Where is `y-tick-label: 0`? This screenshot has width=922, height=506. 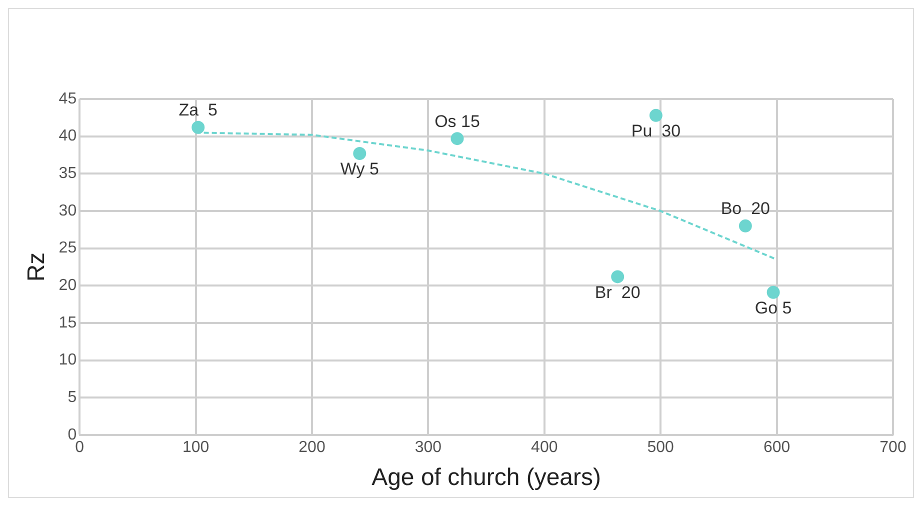 y-tick-label: 0 is located at coordinates (72, 435).